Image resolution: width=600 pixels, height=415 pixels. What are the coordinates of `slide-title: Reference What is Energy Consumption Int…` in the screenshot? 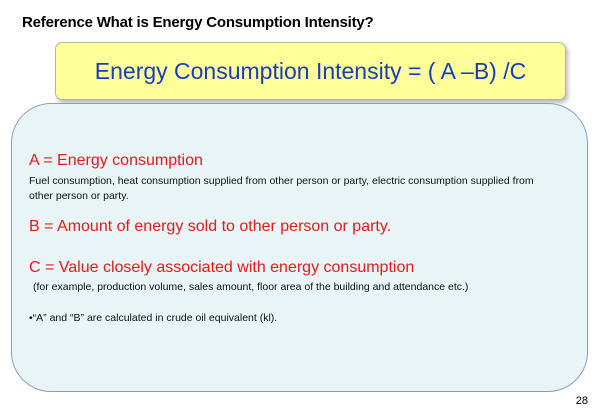 It's located at (198, 22).